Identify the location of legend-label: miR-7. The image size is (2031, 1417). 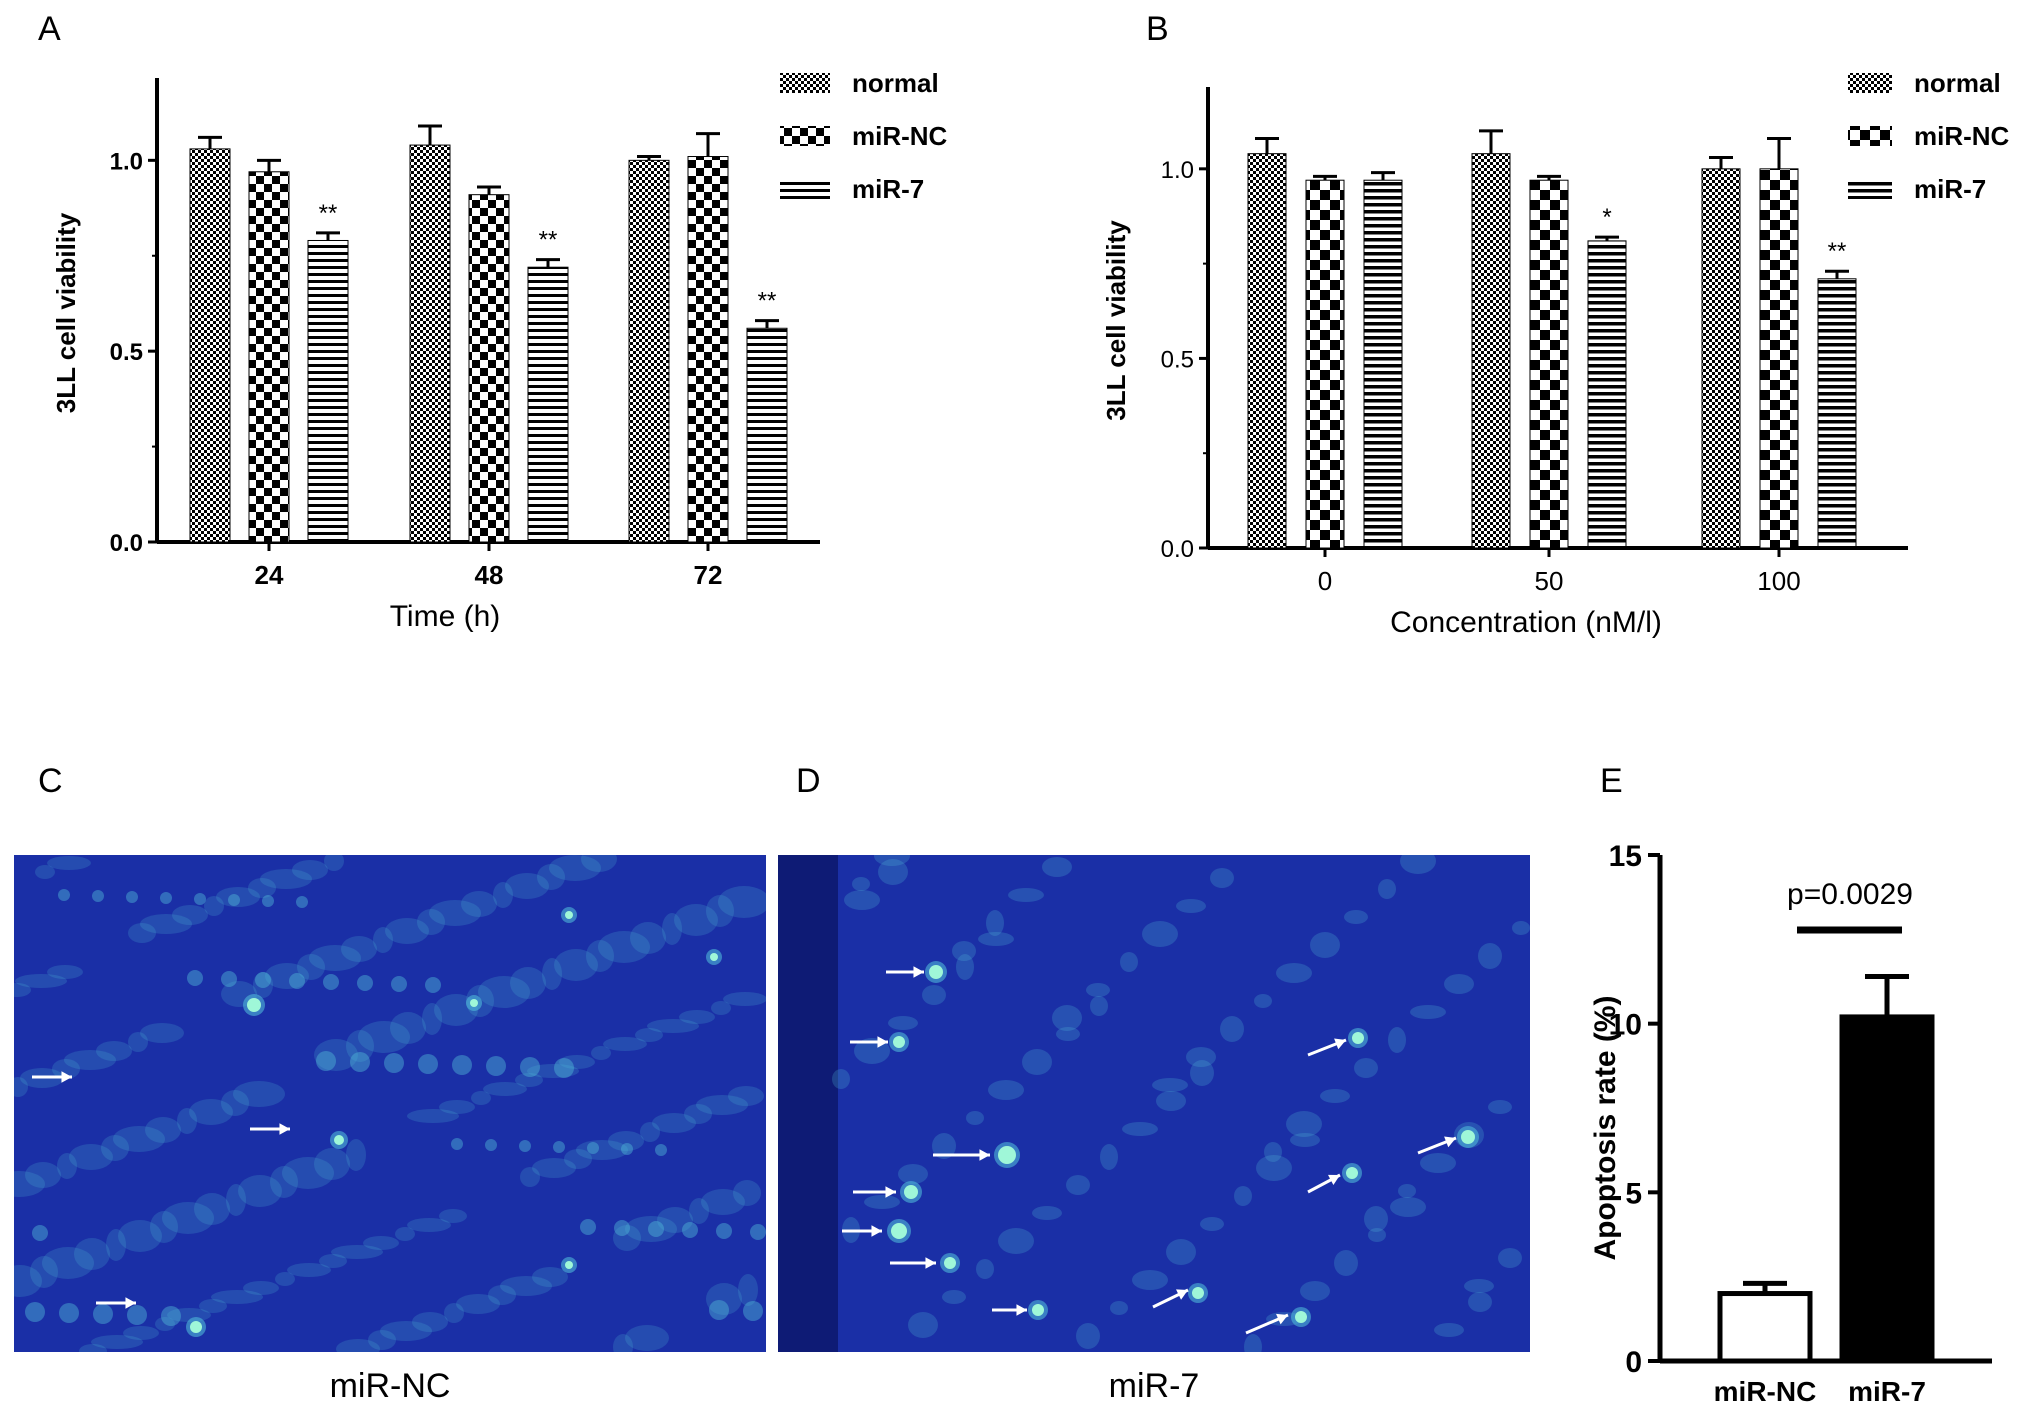
(888, 189).